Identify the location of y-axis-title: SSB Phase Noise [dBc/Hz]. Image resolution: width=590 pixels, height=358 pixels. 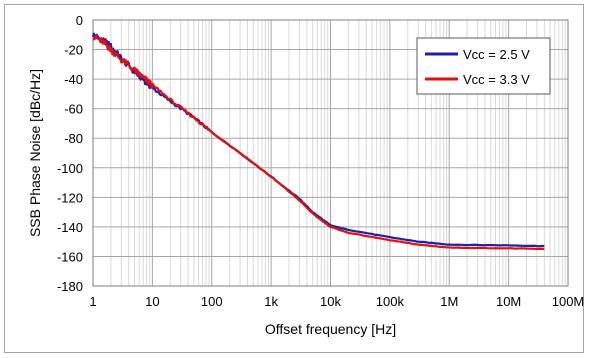
(35, 153).